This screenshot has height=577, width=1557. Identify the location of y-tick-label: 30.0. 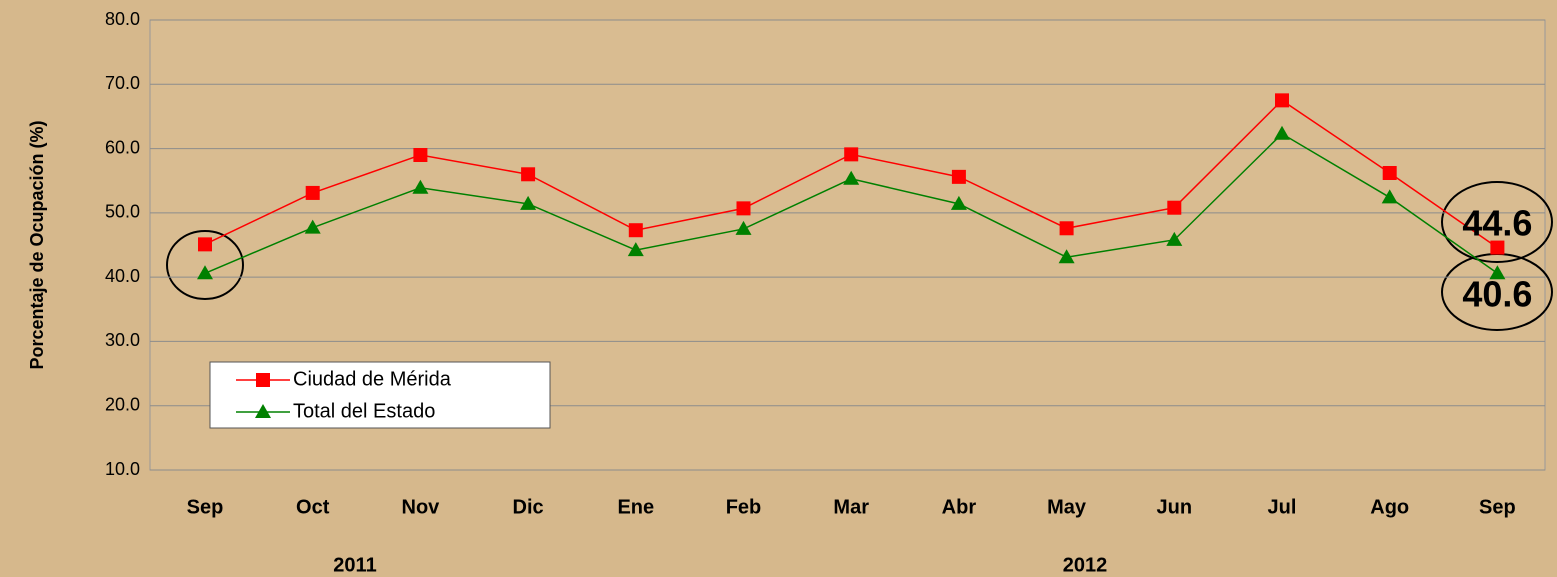
(122, 340).